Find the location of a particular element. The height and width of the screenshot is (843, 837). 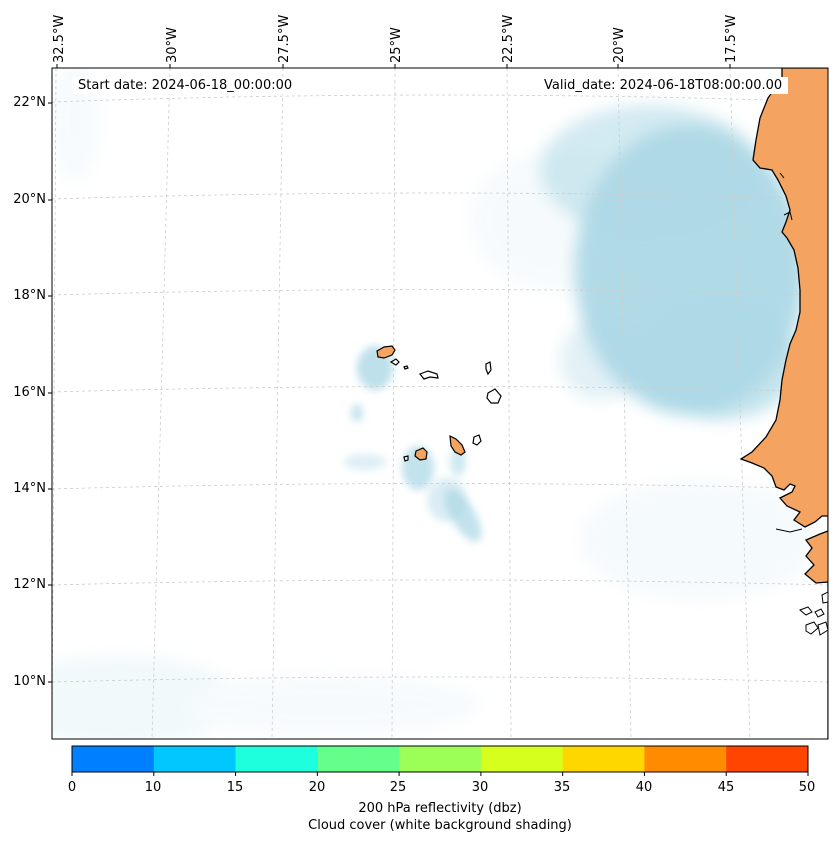

colorbar-border is located at coordinates (440, 759).